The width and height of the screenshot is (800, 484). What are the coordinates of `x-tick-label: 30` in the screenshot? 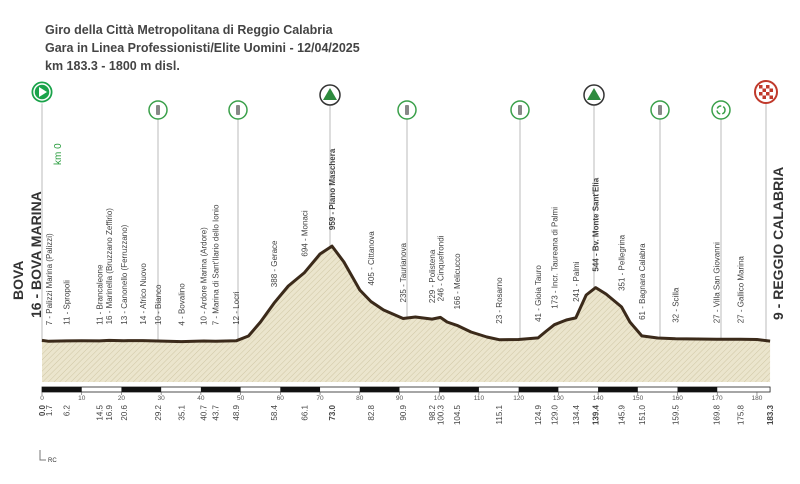 It's located at (162, 398).